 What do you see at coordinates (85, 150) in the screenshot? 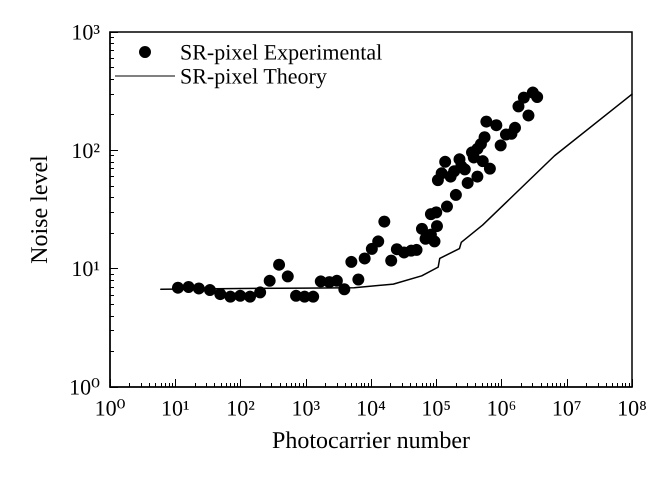
I see `y-tick-label: 10²` at bounding box center [85, 150].